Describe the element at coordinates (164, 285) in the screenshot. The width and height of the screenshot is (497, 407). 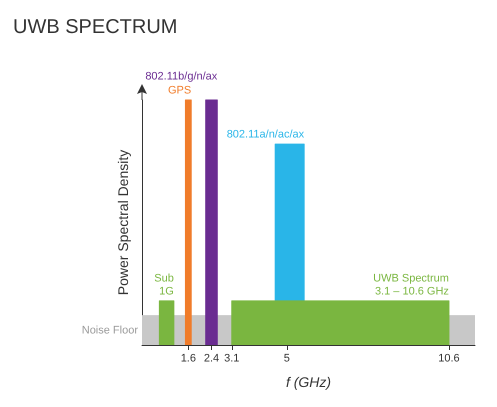
I see `series-label: Sub 1G` at that location.